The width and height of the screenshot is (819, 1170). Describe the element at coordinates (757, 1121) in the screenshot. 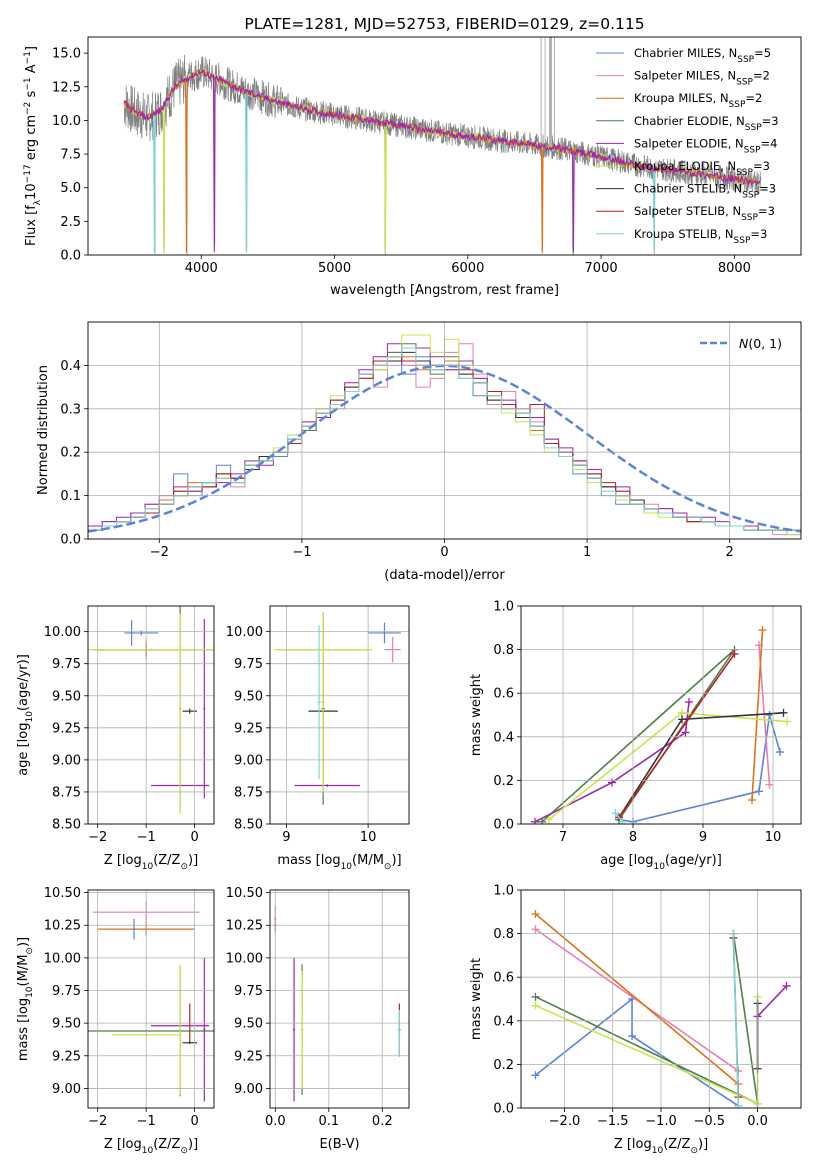

I see `x-tick-label: 0.0` at that location.